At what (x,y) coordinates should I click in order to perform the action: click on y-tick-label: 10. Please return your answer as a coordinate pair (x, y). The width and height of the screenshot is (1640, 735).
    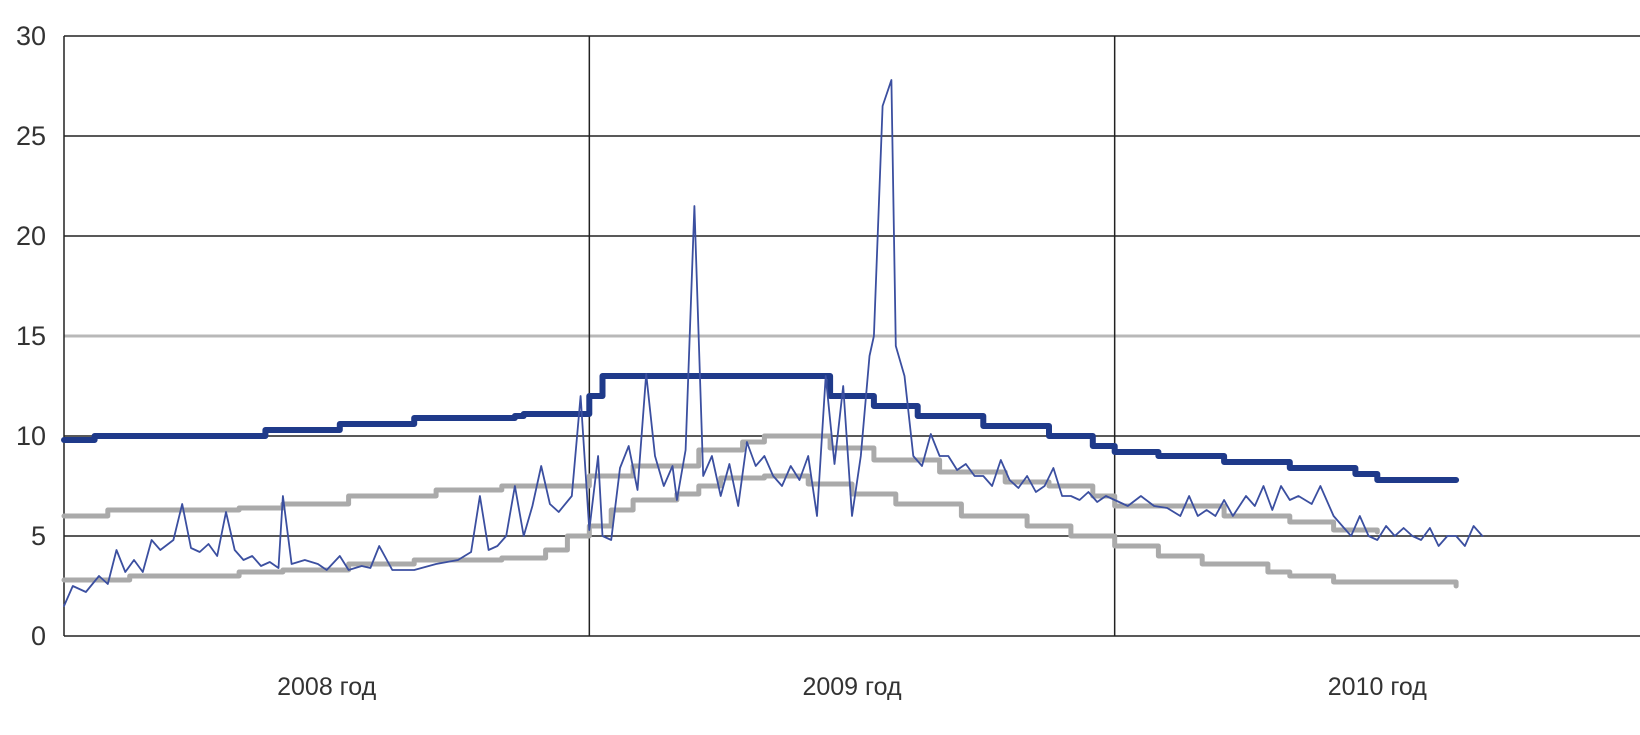
    Looking at the image, I should click on (31, 436).